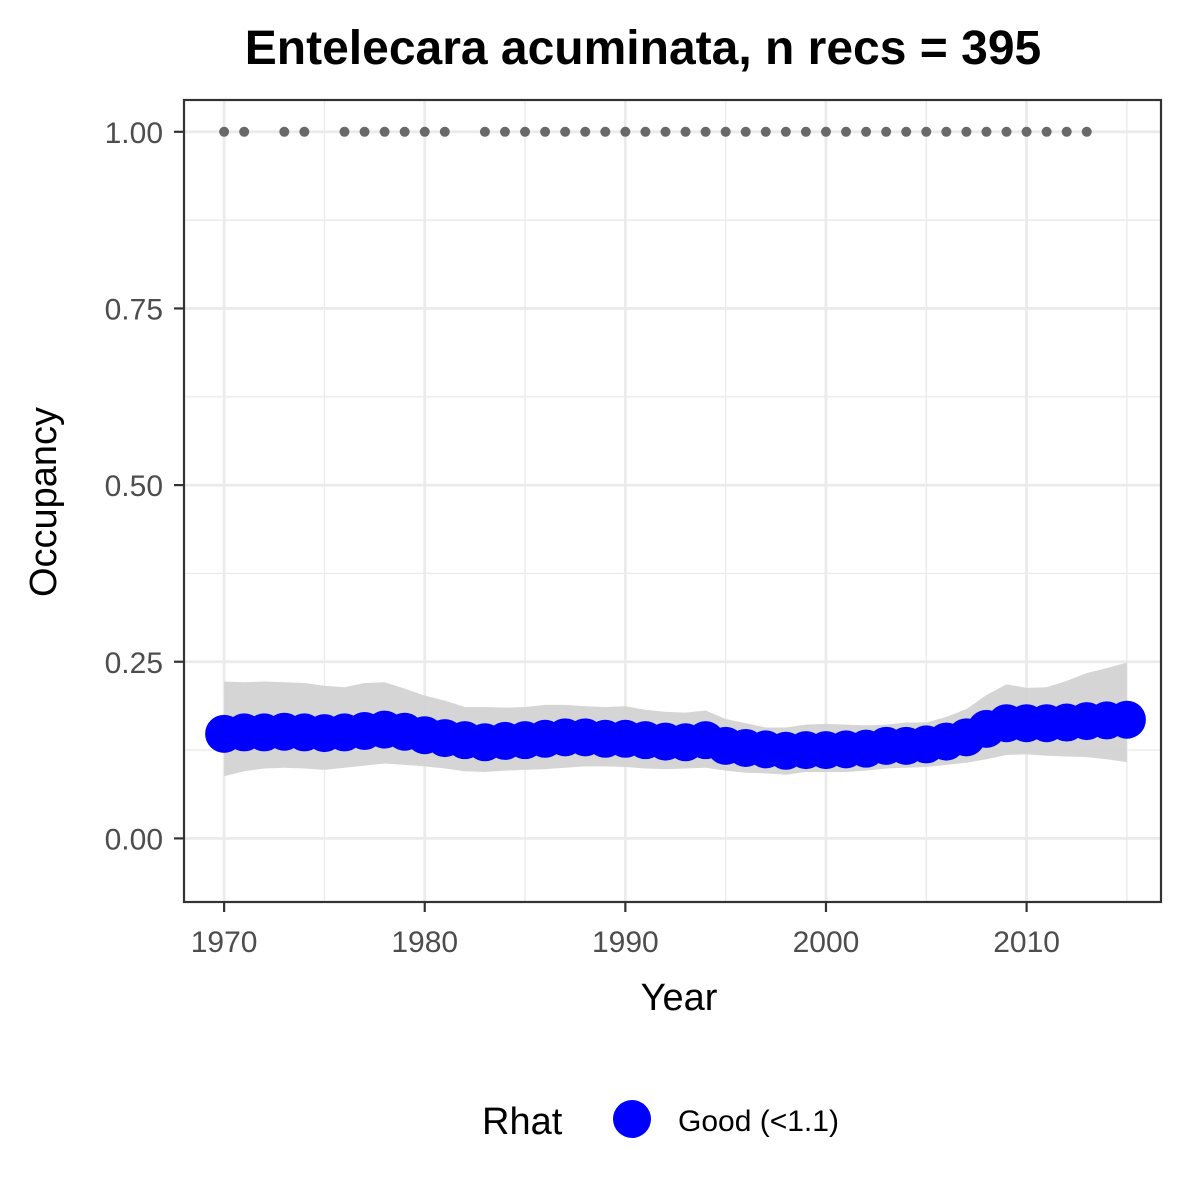 The image size is (1200, 1200). What do you see at coordinates (134, 839) in the screenshot?
I see `y-tick-label: 0.00` at bounding box center [134, 839].